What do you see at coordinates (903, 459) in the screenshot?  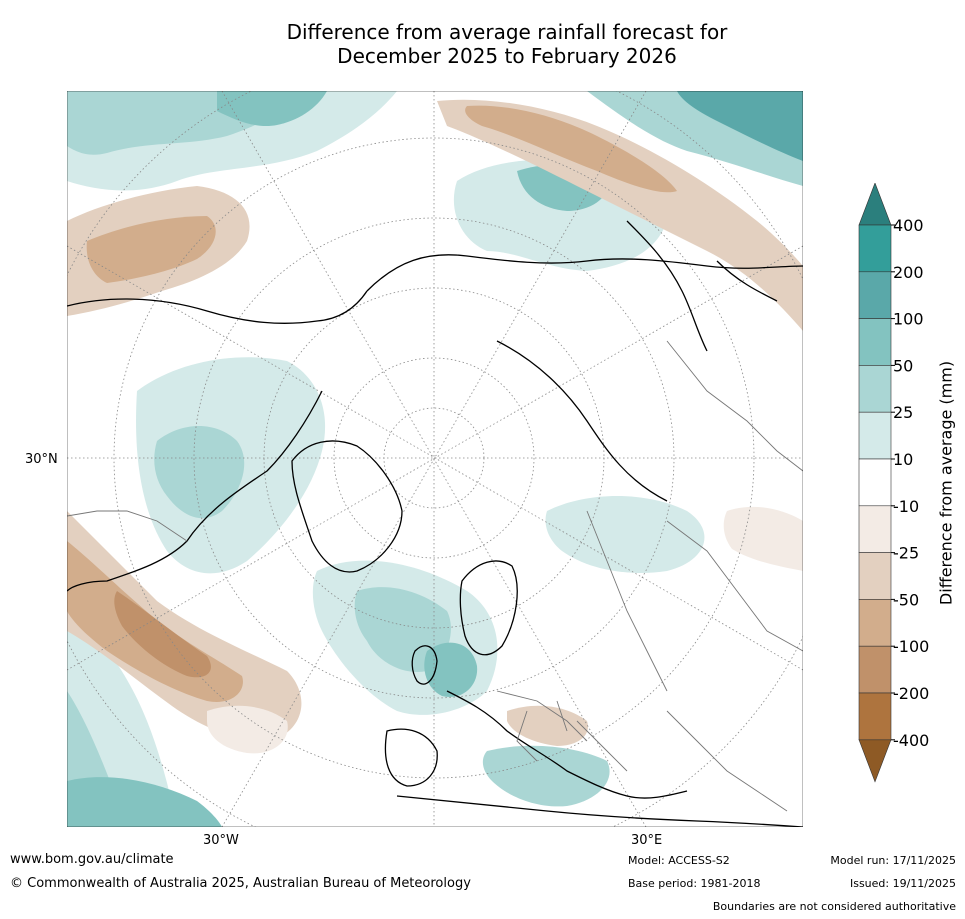 I see `colorbar-tick-label: 10` at bounding box center [903, 459].